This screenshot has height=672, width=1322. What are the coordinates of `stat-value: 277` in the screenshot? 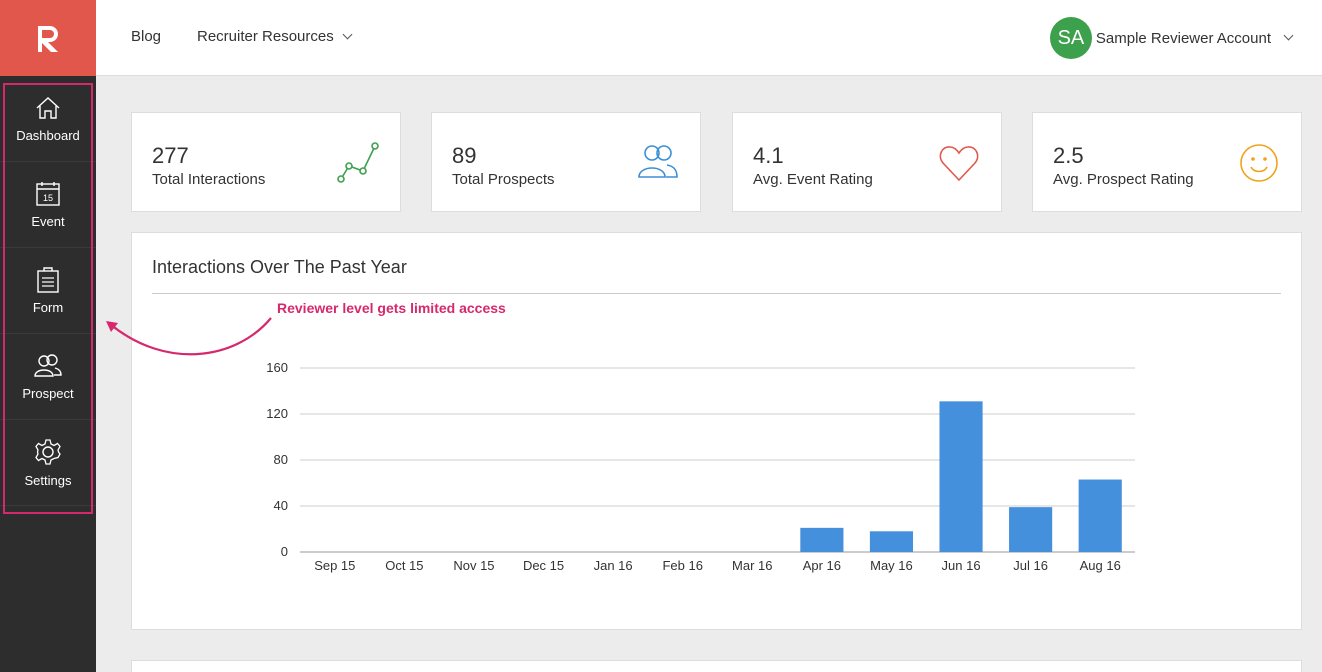 It's located at (170, 155).